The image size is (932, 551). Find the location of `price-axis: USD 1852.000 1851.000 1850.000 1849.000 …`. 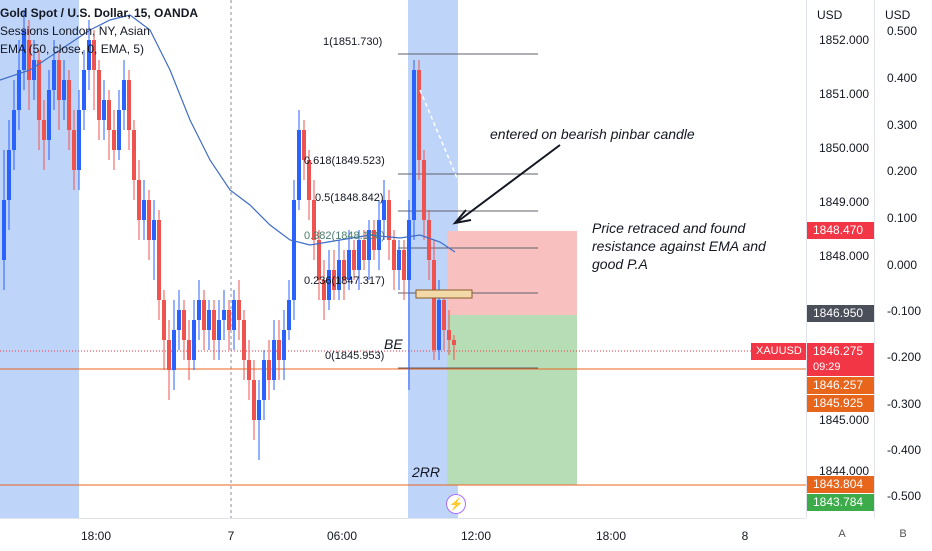

price-axis: USD 1852.000 1851.000 1850.000 1849.000 … is located at coordinates (840, 259).